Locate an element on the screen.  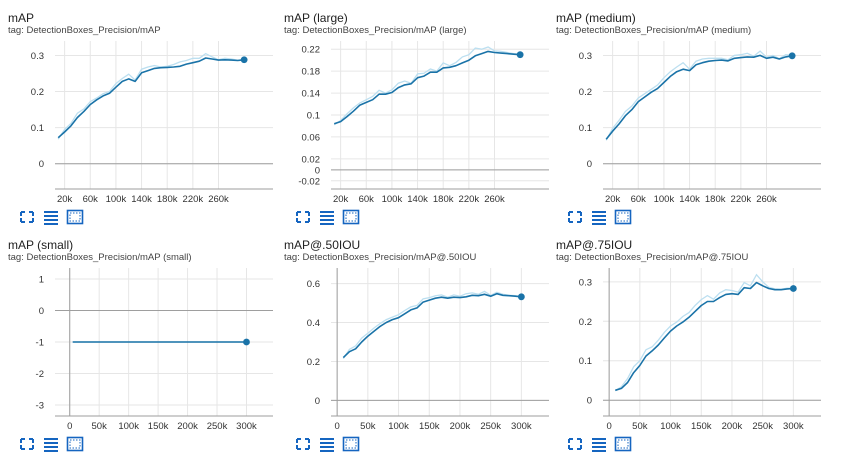
chart-plot: 0 50k 100k 150k 200k 250k 300k 0 0.1 0.2 0.3 is located at coordinates (693, 351).